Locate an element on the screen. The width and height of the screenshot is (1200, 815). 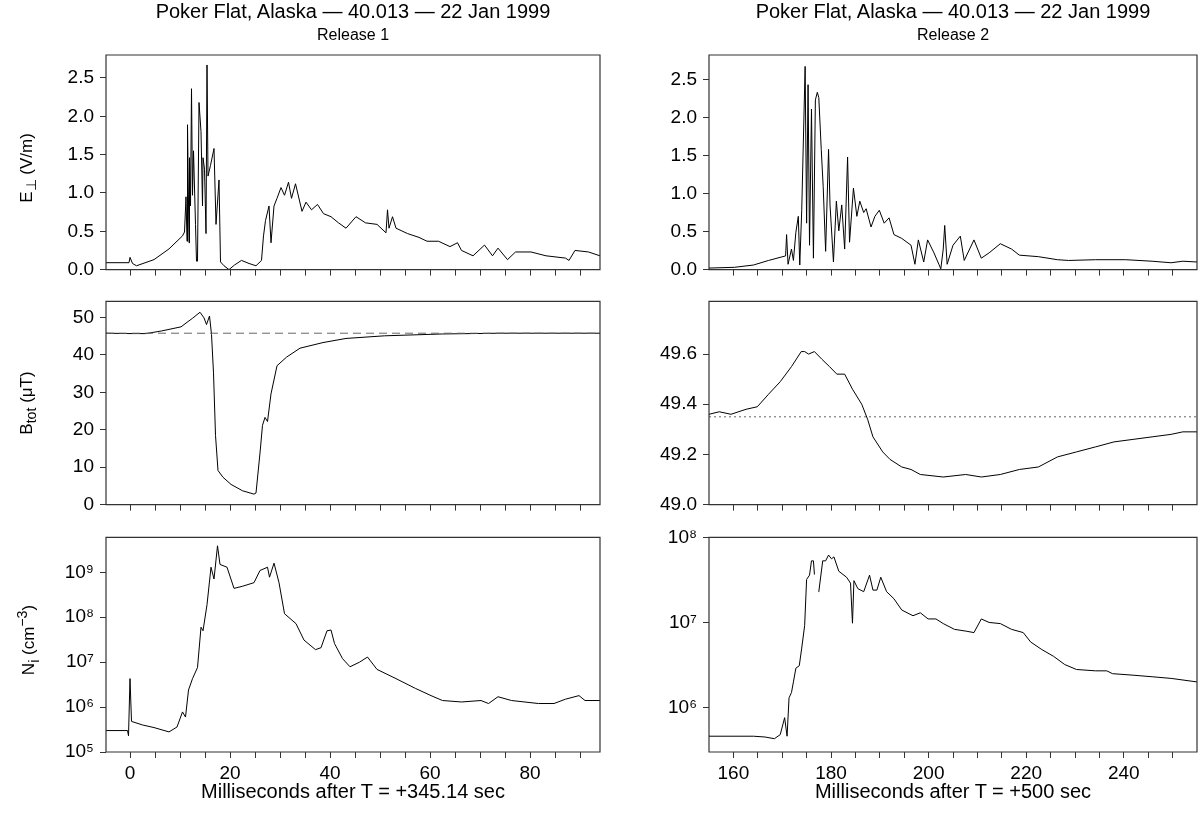
chart-subtitle: Release 1 is located at coordinates (353, 35).